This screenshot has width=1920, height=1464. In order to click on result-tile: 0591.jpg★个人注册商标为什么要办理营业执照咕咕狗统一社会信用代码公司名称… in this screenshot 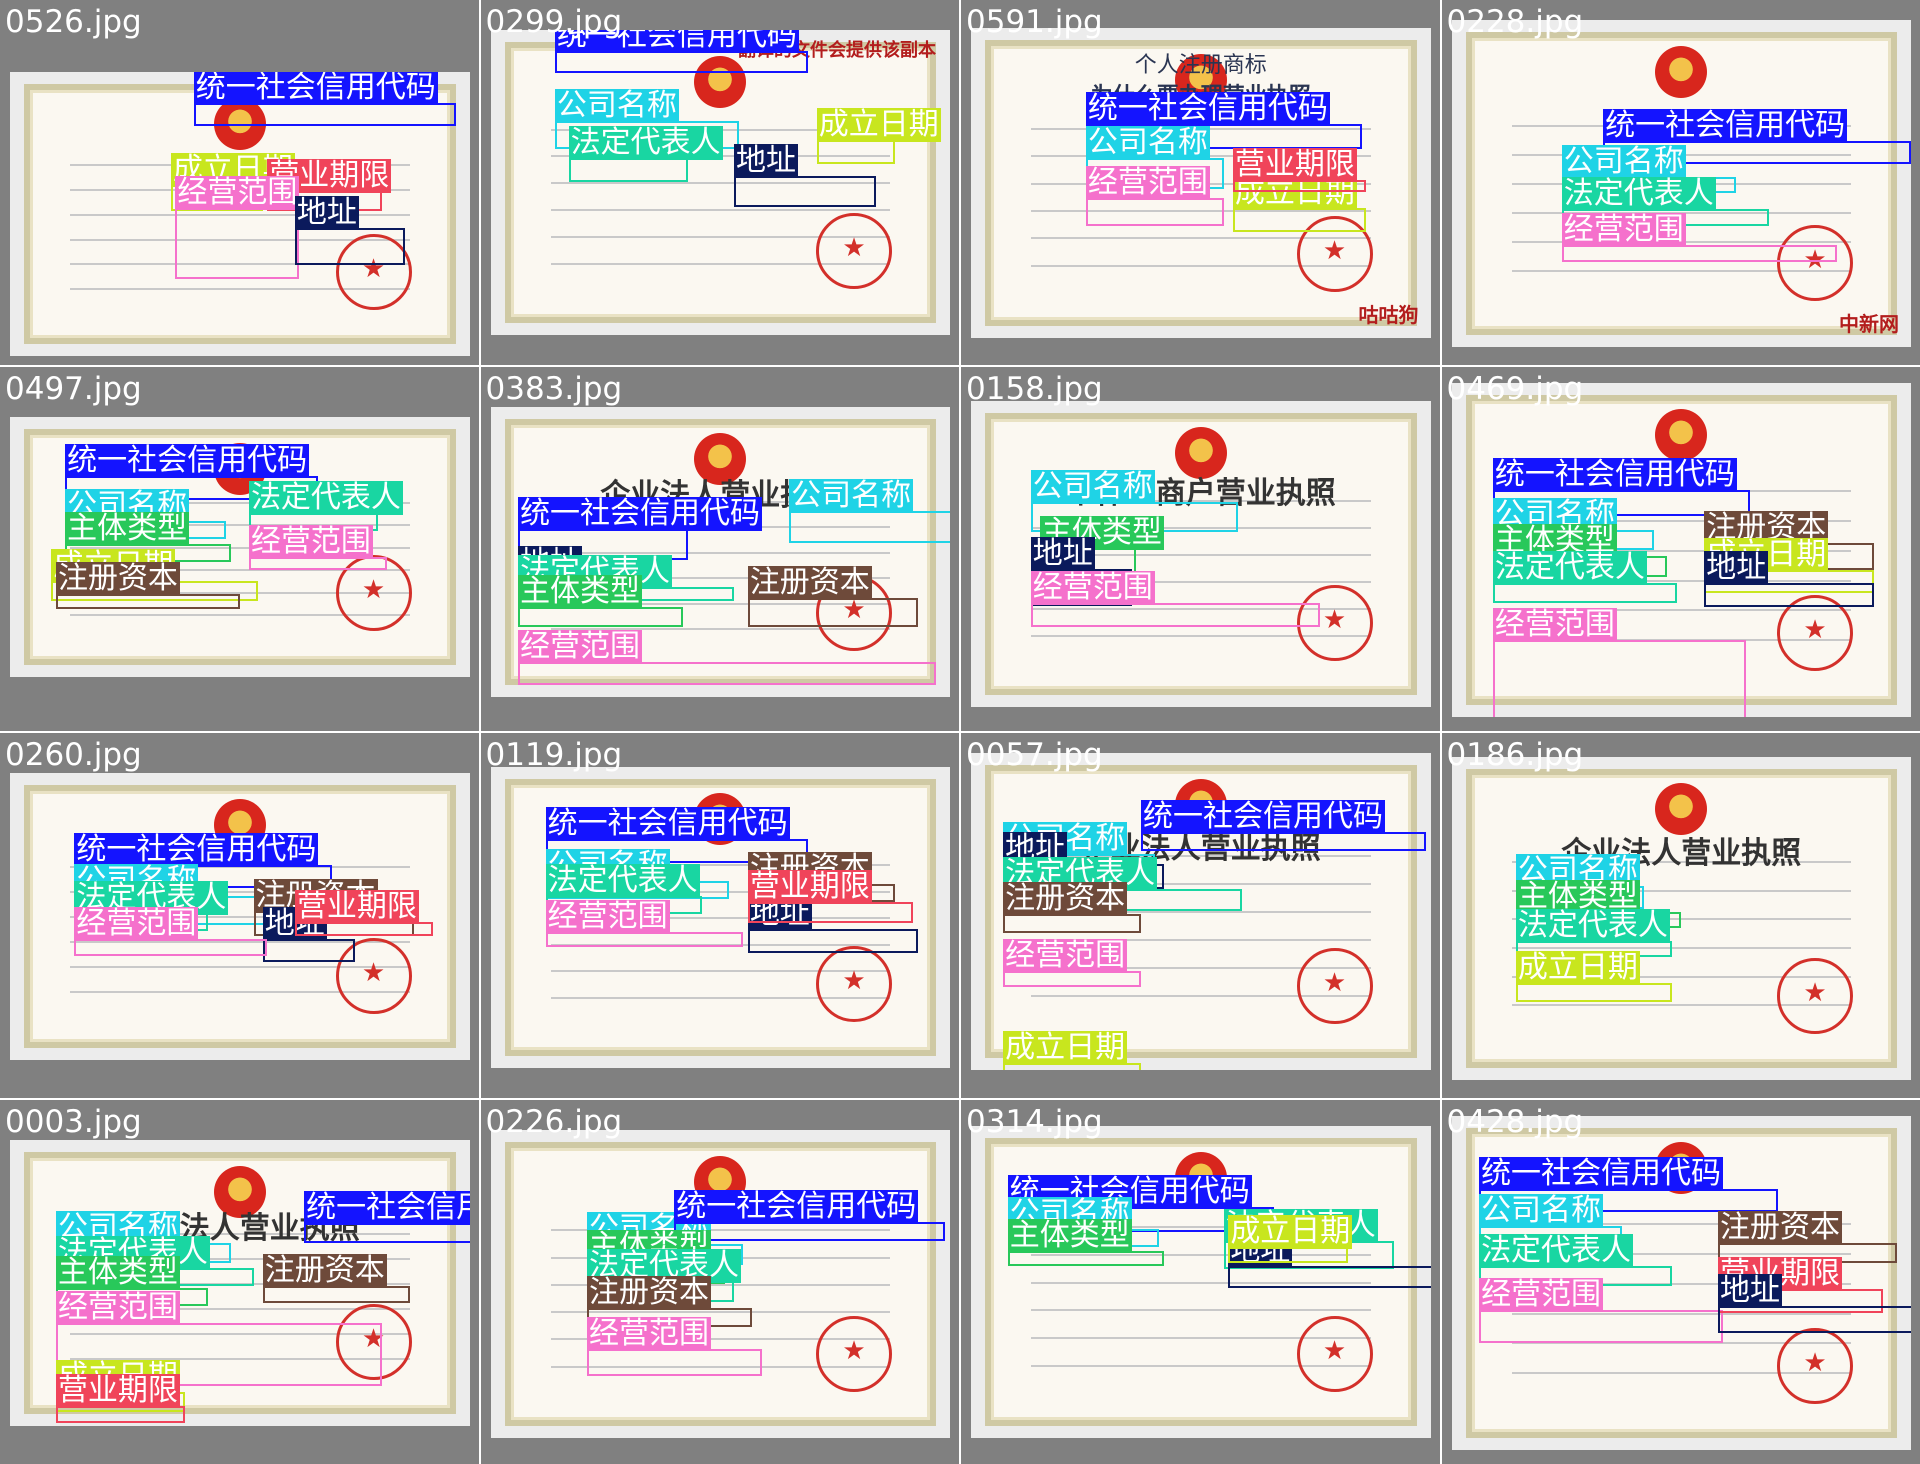, I will do `click(1200, 182)`.